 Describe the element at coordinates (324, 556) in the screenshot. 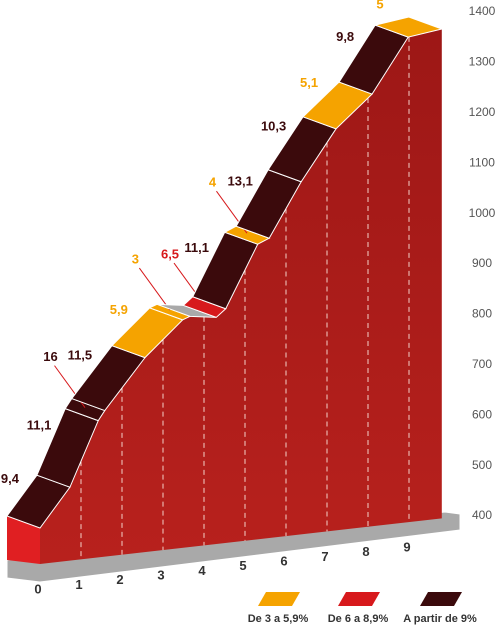

I see `x-tick-label: 7` at that location.